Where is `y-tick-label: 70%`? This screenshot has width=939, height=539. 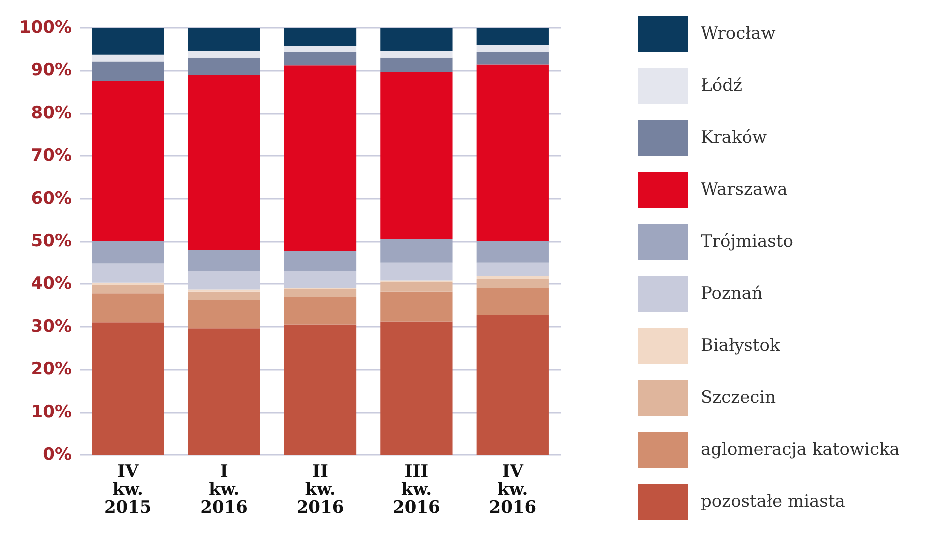
y-tick-label: 70% is located at coordinates (51, 156).